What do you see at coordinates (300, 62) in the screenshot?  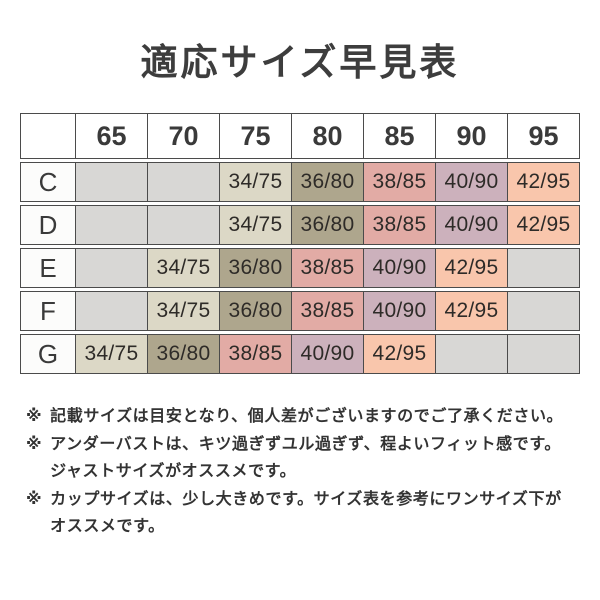 I see `page-title: 適応サイズ早見表` at bounding box center [300, 62].